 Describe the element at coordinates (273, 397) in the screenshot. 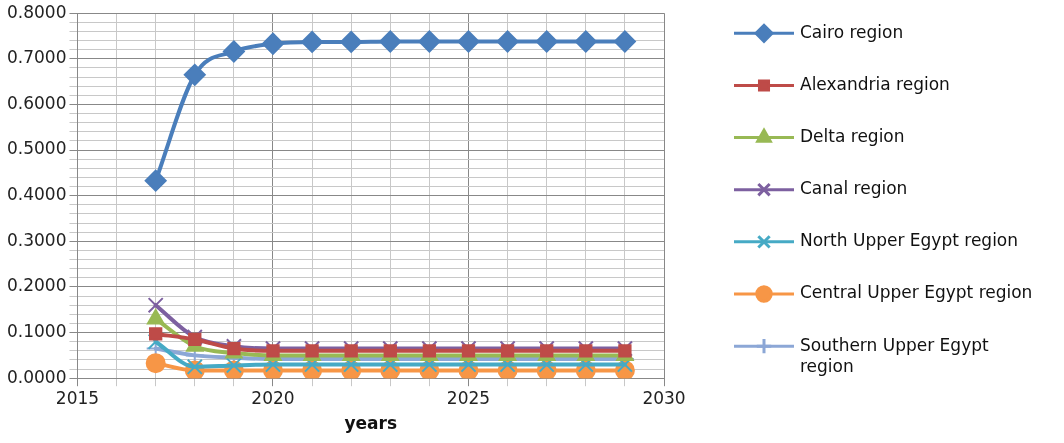

I see `x-tick-label: 2020` at that location.